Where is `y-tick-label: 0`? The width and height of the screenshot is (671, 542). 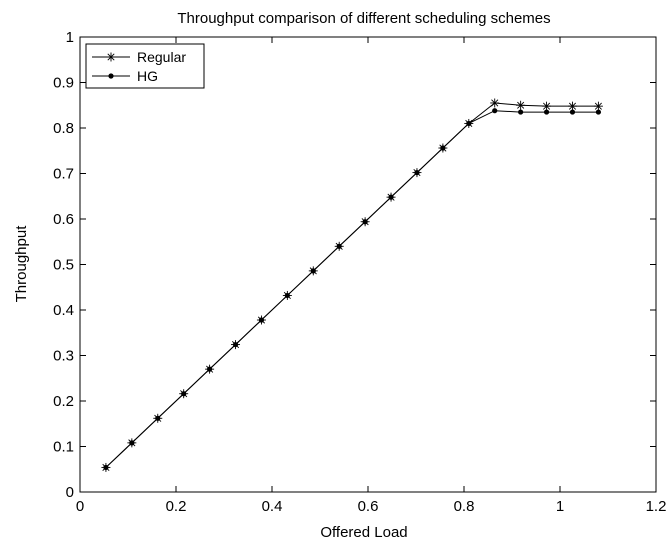
y-tick-label: 0 is located at coordinates (70, 492).